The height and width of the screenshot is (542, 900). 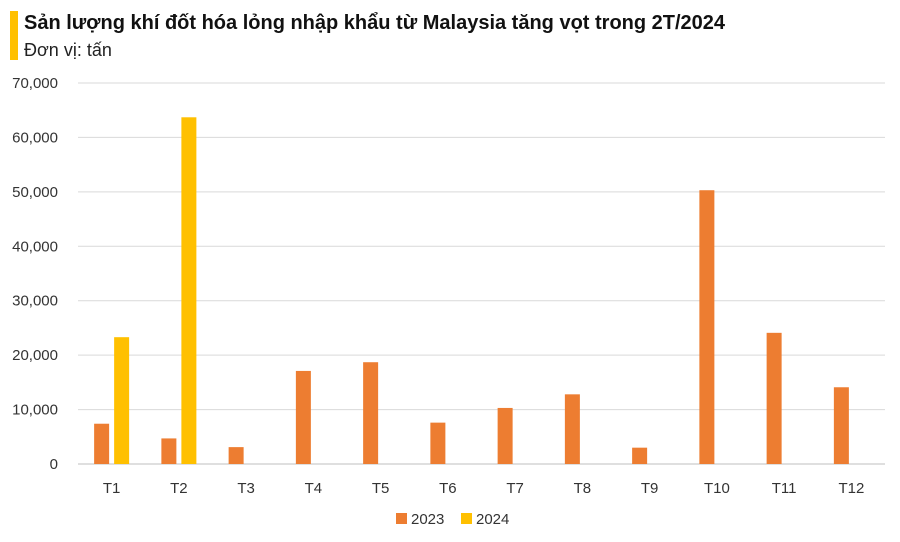 I want to click on bar-2023-T11, so click(x=774, y=398).